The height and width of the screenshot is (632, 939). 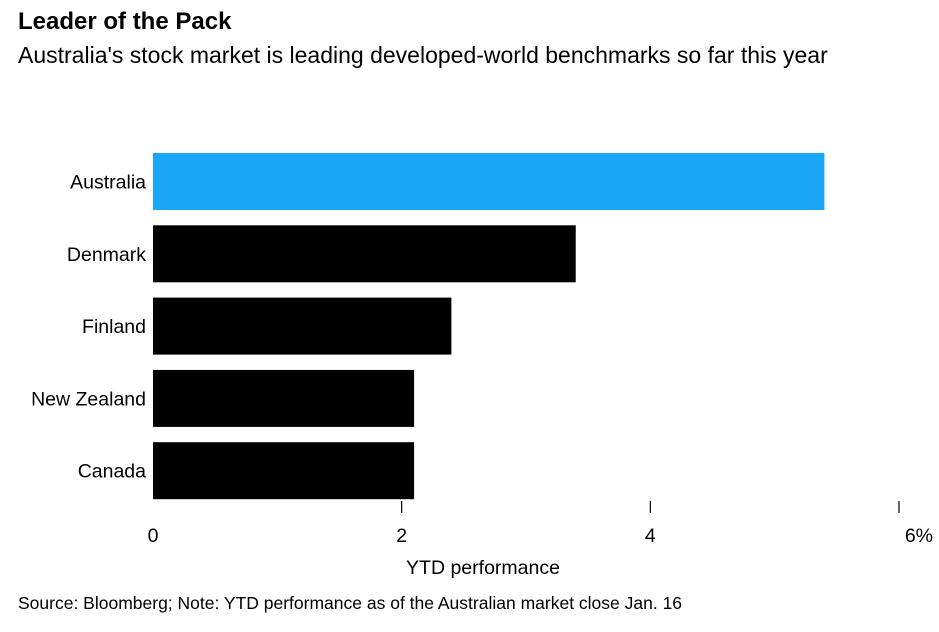 What do you see at coordinates (106, 255) in the screenshot?
I see `category-label-denmark: Denmark` at bounding box center [106, 255].